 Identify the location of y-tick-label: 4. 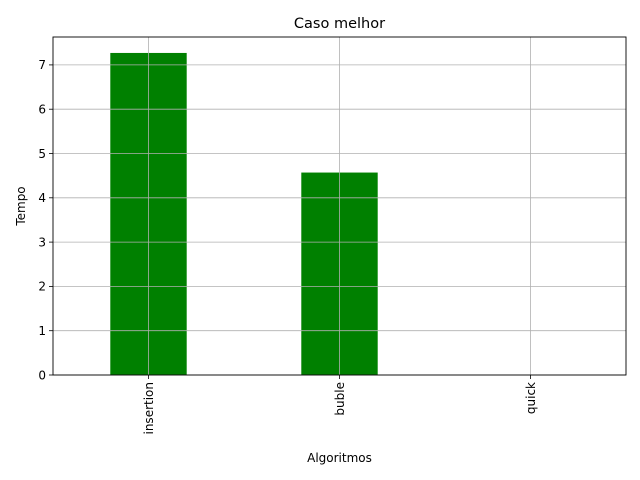
(42, 198).